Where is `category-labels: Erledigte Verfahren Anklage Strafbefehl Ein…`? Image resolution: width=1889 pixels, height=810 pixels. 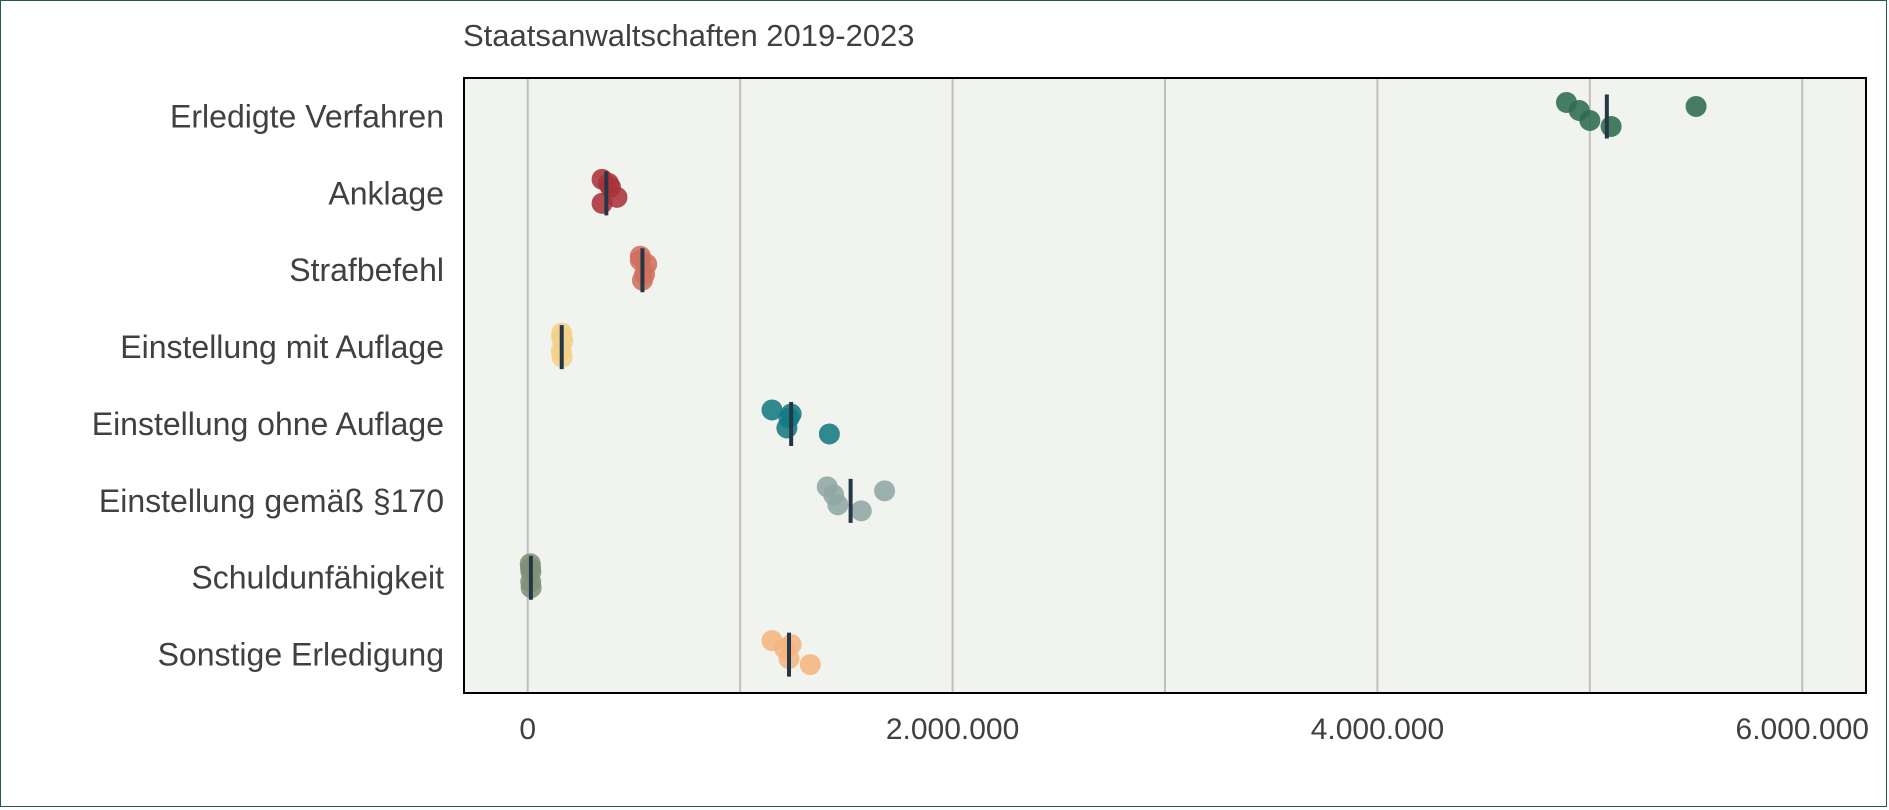 category-labels: Erledigte Verfahren Anklage Strafbefehl Ein… is located at coordinates (268, 385).